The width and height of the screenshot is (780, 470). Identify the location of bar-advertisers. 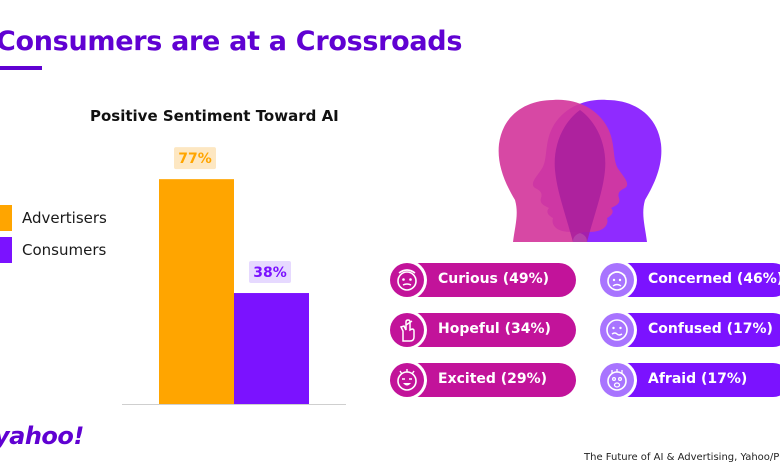
(196, 291).